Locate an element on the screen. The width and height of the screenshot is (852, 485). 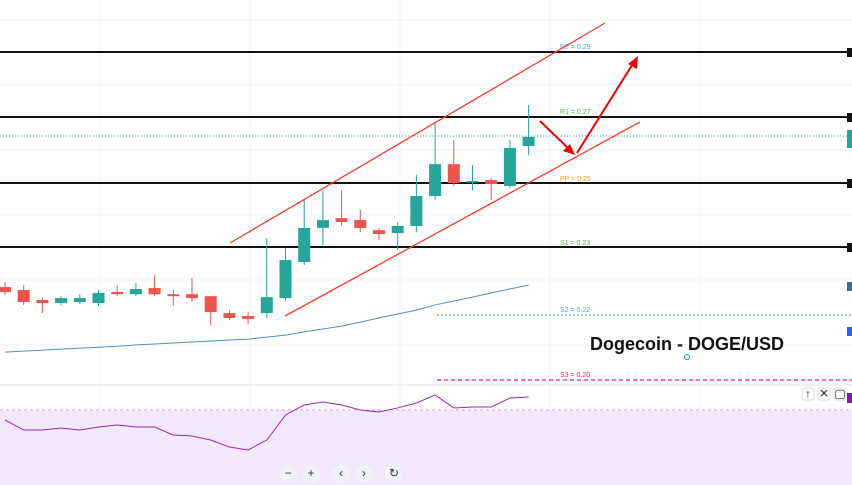
control-button: + is located at coordinates (311, 474).